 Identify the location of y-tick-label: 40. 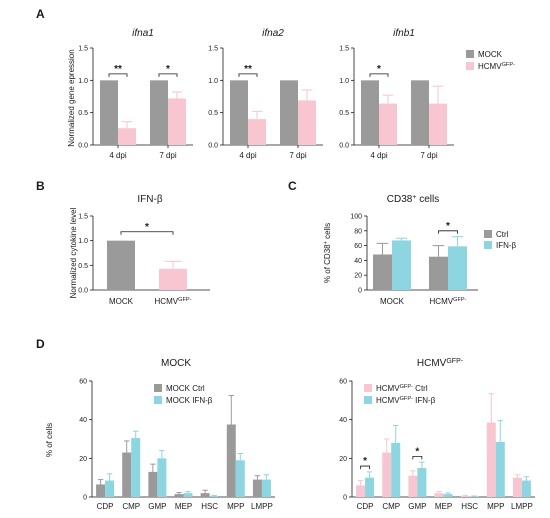
(358, 261).